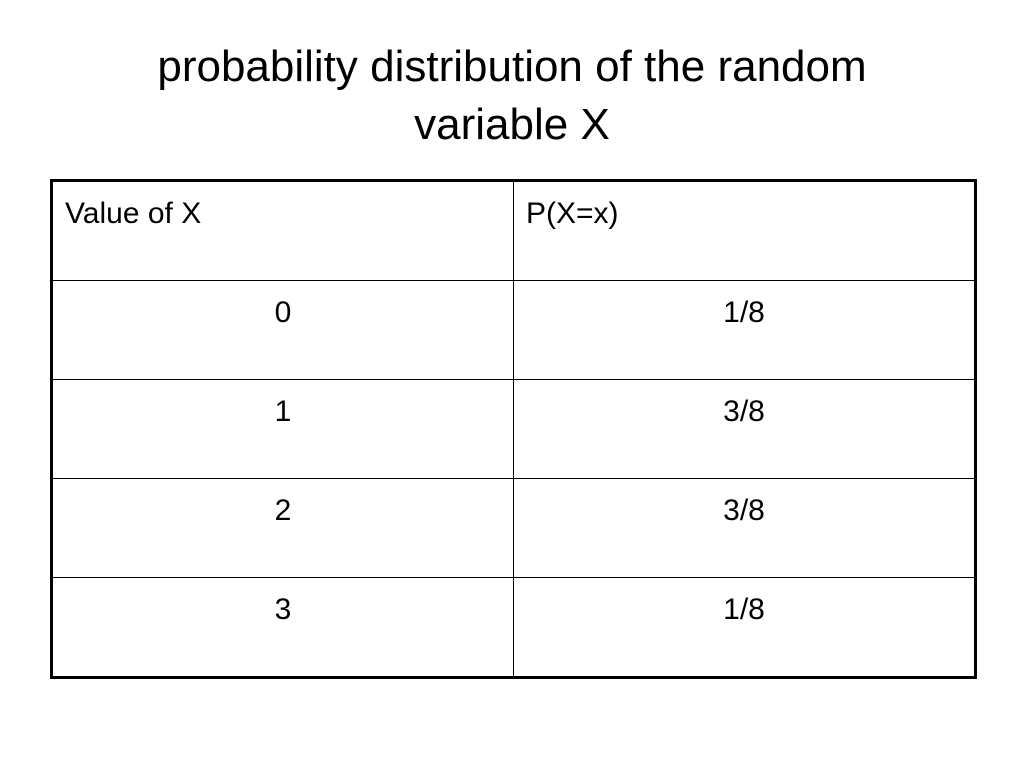  What do you see at coordinates (282, 230) in the screenshot?
I see `header-value-of-x: Value of X` at bounding box center [282, 230].